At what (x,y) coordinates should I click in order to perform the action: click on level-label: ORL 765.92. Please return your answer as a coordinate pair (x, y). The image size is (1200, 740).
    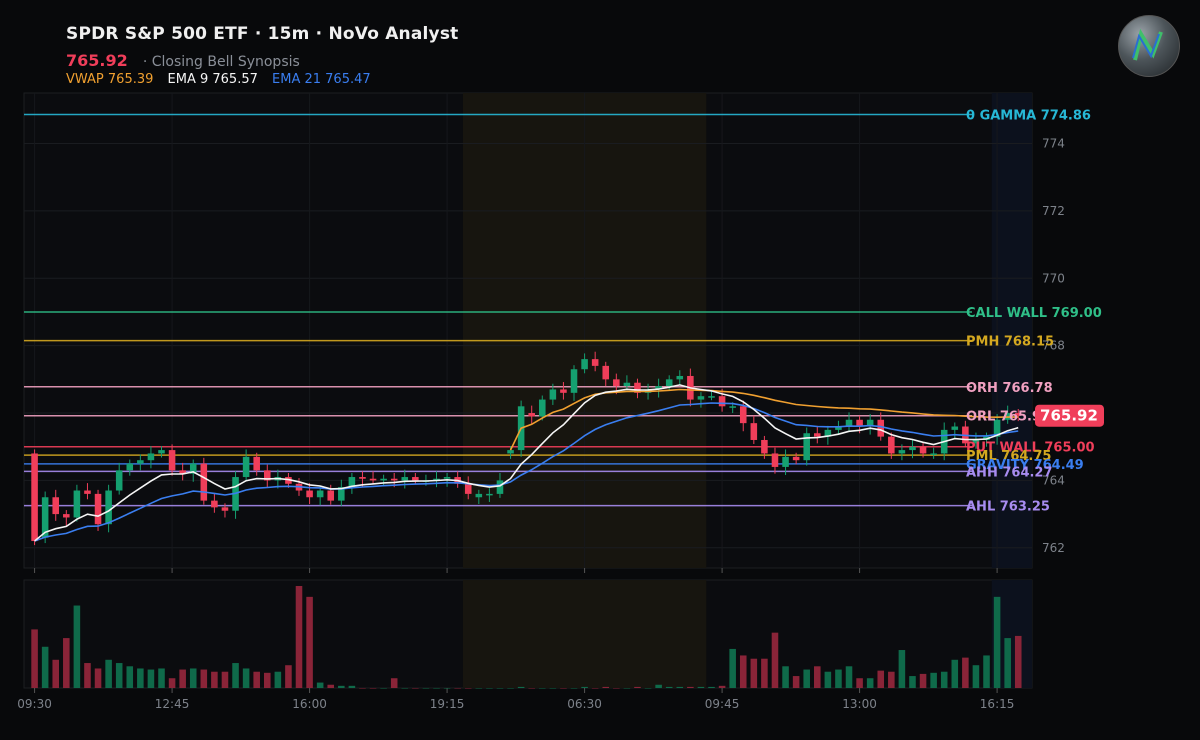
    Looking at the image, I should click on (1008, 417).